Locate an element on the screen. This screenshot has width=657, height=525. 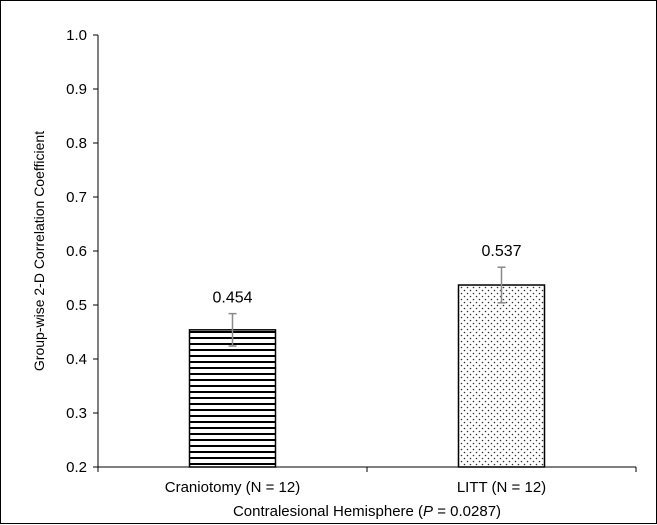
data-label-1: 0.454 is located at coordinates (232, 298).